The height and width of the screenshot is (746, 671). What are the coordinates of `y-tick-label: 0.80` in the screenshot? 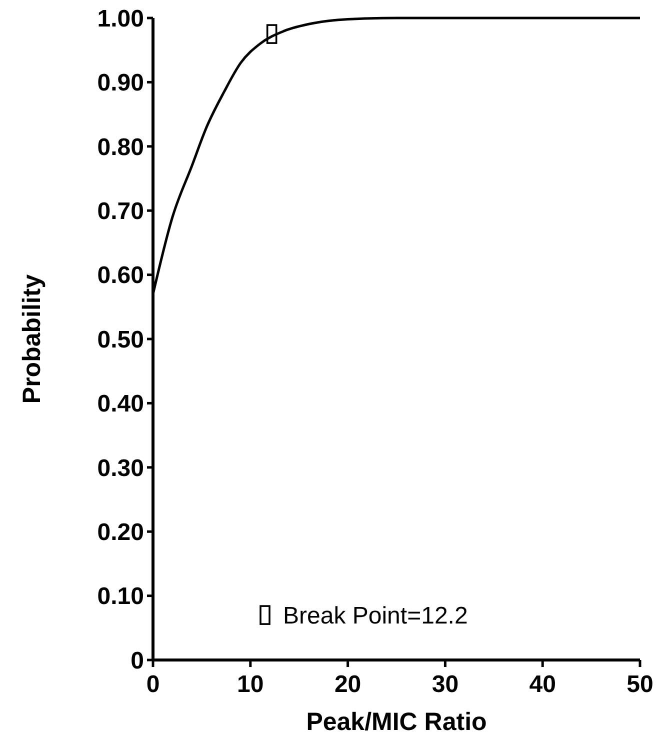 It's located at (120, 147).